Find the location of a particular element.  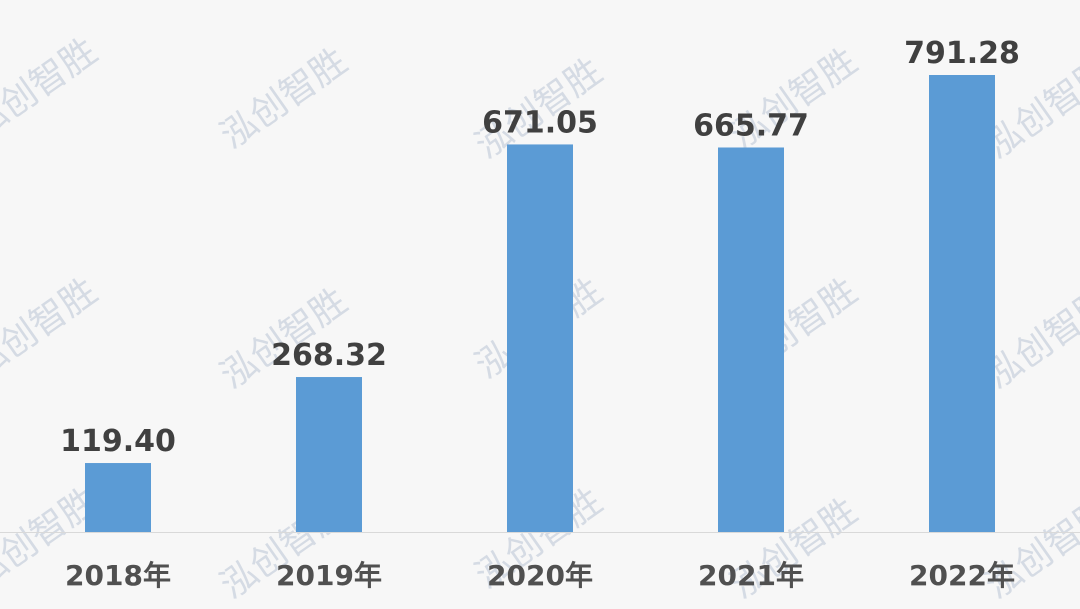

bar-2022年 is located at coordinates (962, 303).